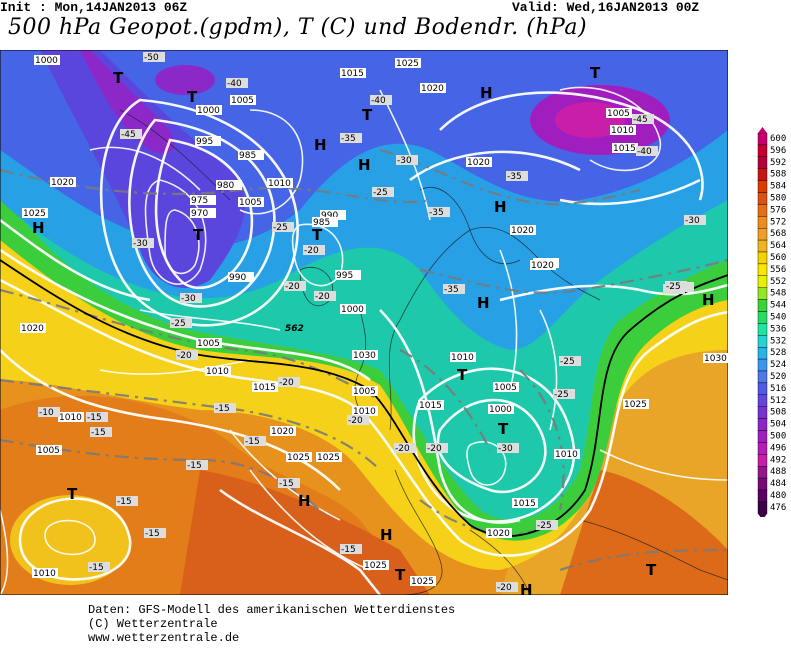 The height and width of the screenshot is (648, 791). Describe the element at coordinates (778, 294) in the screenshot. I see `legend-value: 548` at that location.